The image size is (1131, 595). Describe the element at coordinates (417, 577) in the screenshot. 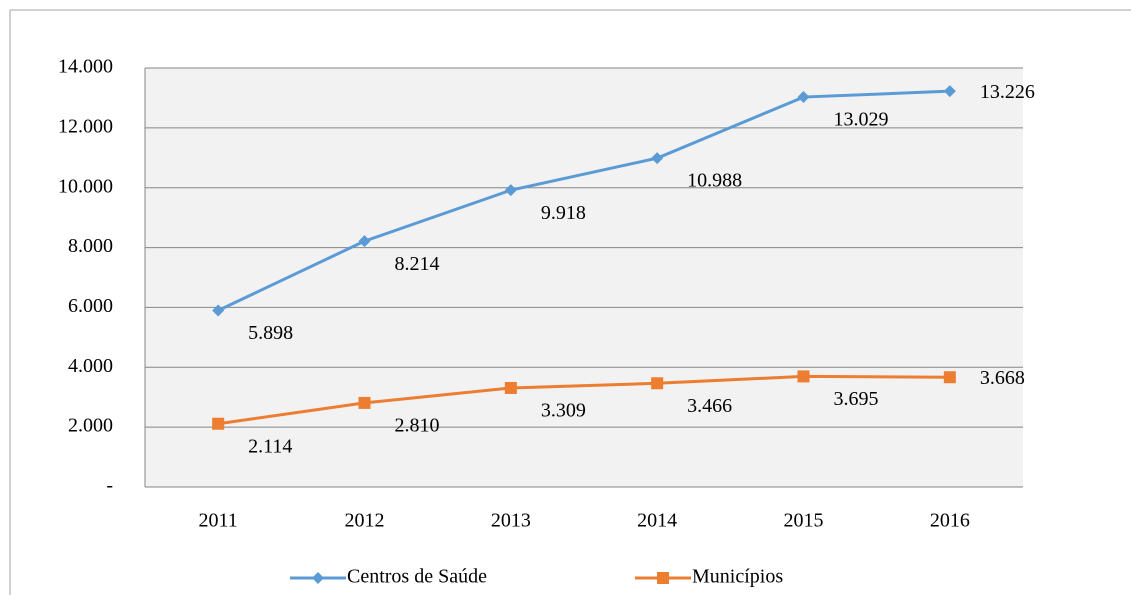

I see `legend-label: Centros de Saúde` at that location.